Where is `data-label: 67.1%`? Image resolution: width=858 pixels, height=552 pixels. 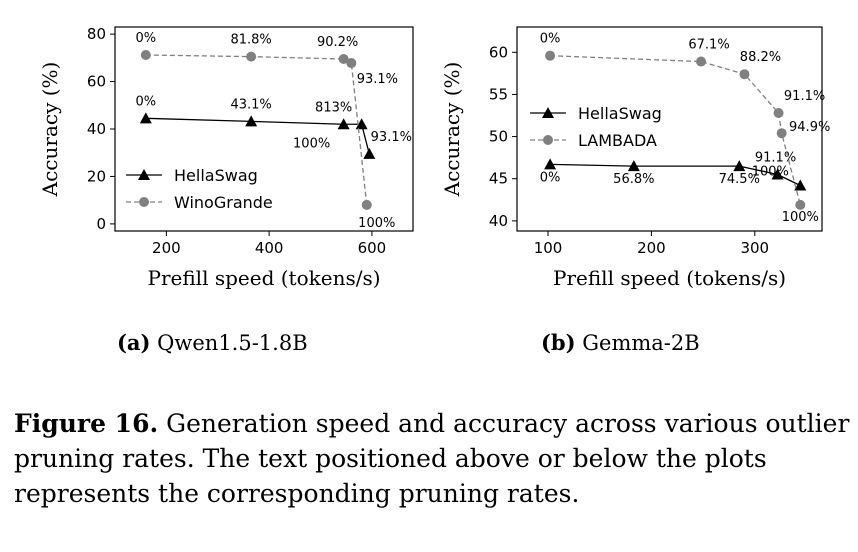 data-label: 67.1% is located at coordinates (708, 45).